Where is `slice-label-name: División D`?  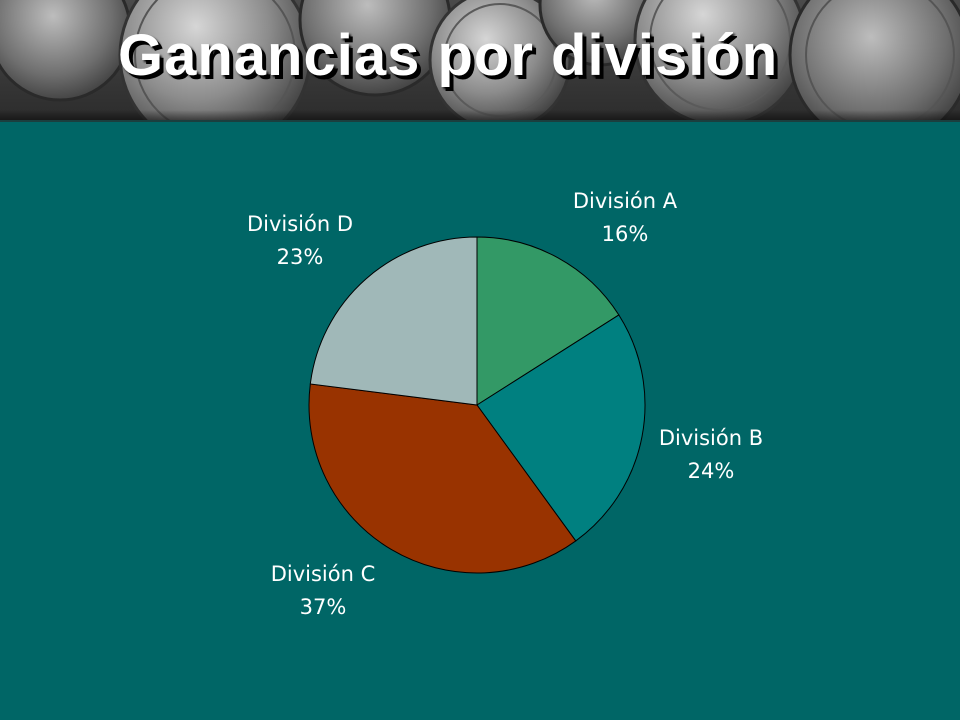 slice-label-name: División D is located at coordinates (300, 224).